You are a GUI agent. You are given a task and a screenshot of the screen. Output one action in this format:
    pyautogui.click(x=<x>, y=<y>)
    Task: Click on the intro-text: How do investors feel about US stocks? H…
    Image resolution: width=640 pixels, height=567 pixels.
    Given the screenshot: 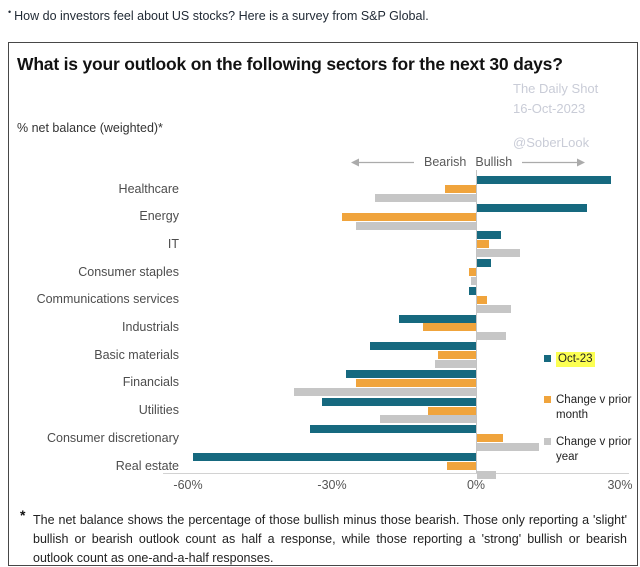 What is the action you would take?
    pyautogui.click(x=221, y=16)
    